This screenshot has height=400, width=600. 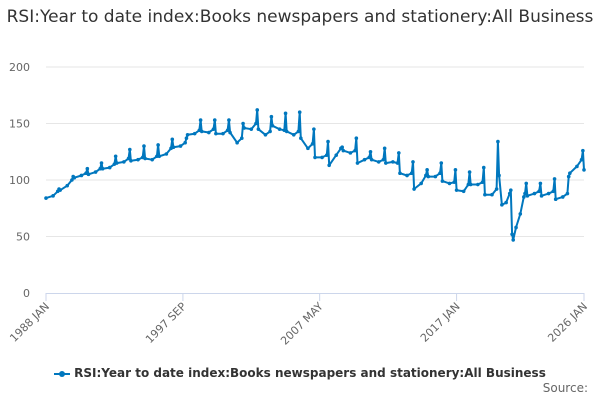 What do you see at coordinates (567, 322) in the screenshot?
I see `x-tick-label: 2026 JAN` at bounding box center [567, 322].